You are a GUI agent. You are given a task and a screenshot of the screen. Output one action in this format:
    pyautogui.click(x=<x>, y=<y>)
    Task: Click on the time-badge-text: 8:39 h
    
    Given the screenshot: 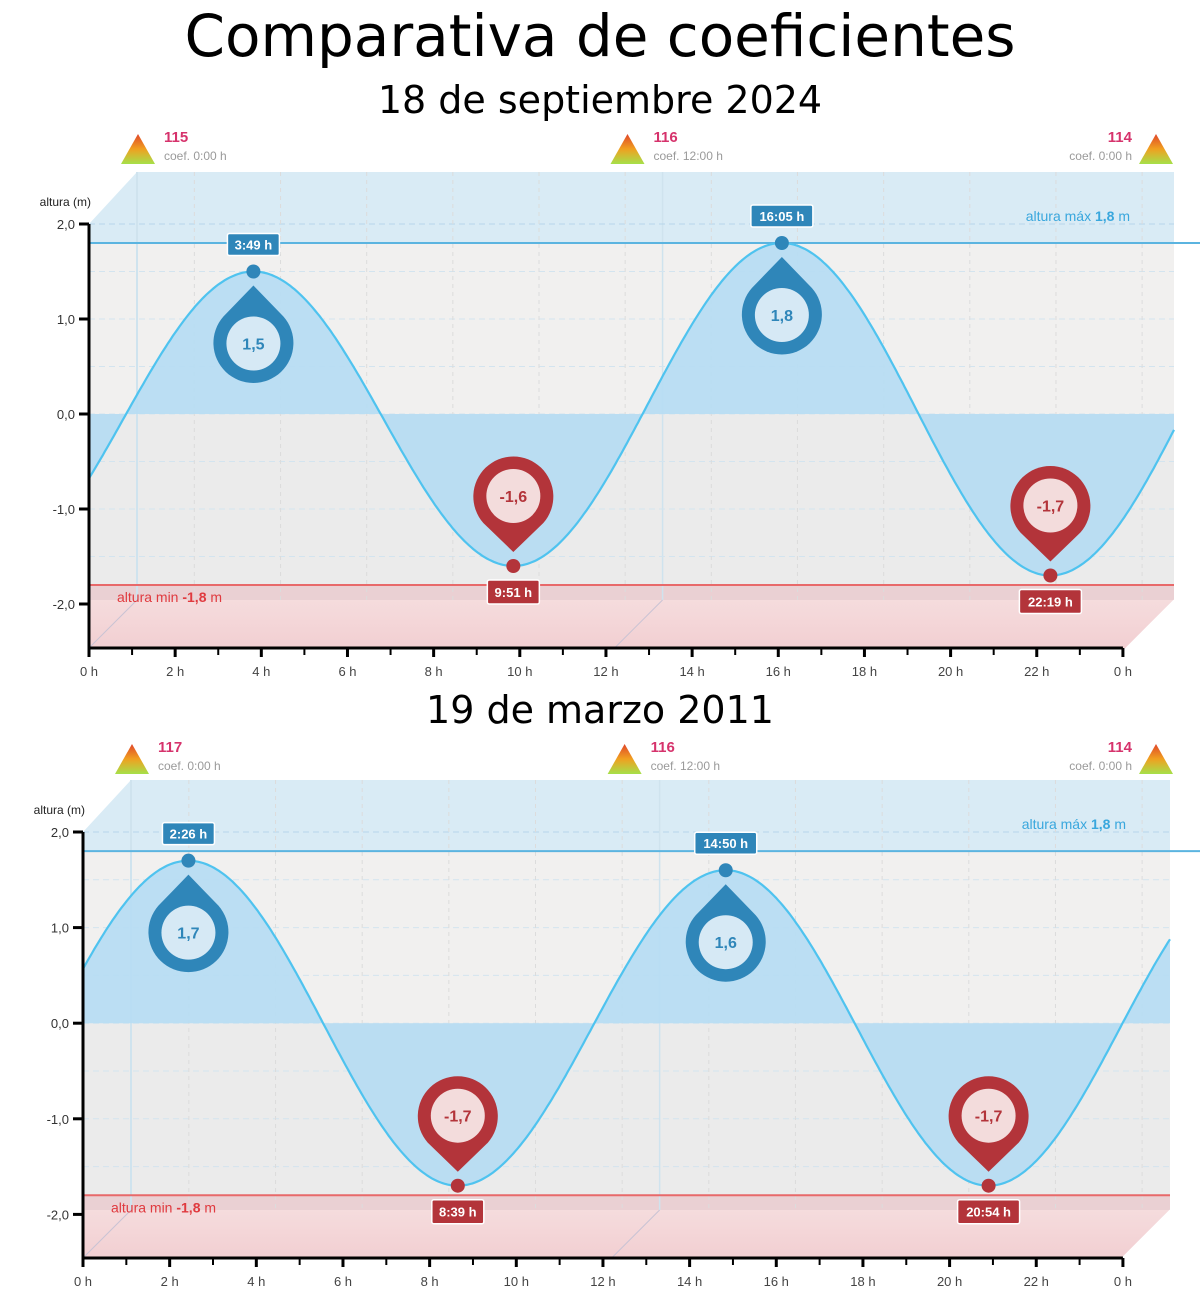 What is the action you would take?
    pyautogui.click(x=458, y=1212)
    